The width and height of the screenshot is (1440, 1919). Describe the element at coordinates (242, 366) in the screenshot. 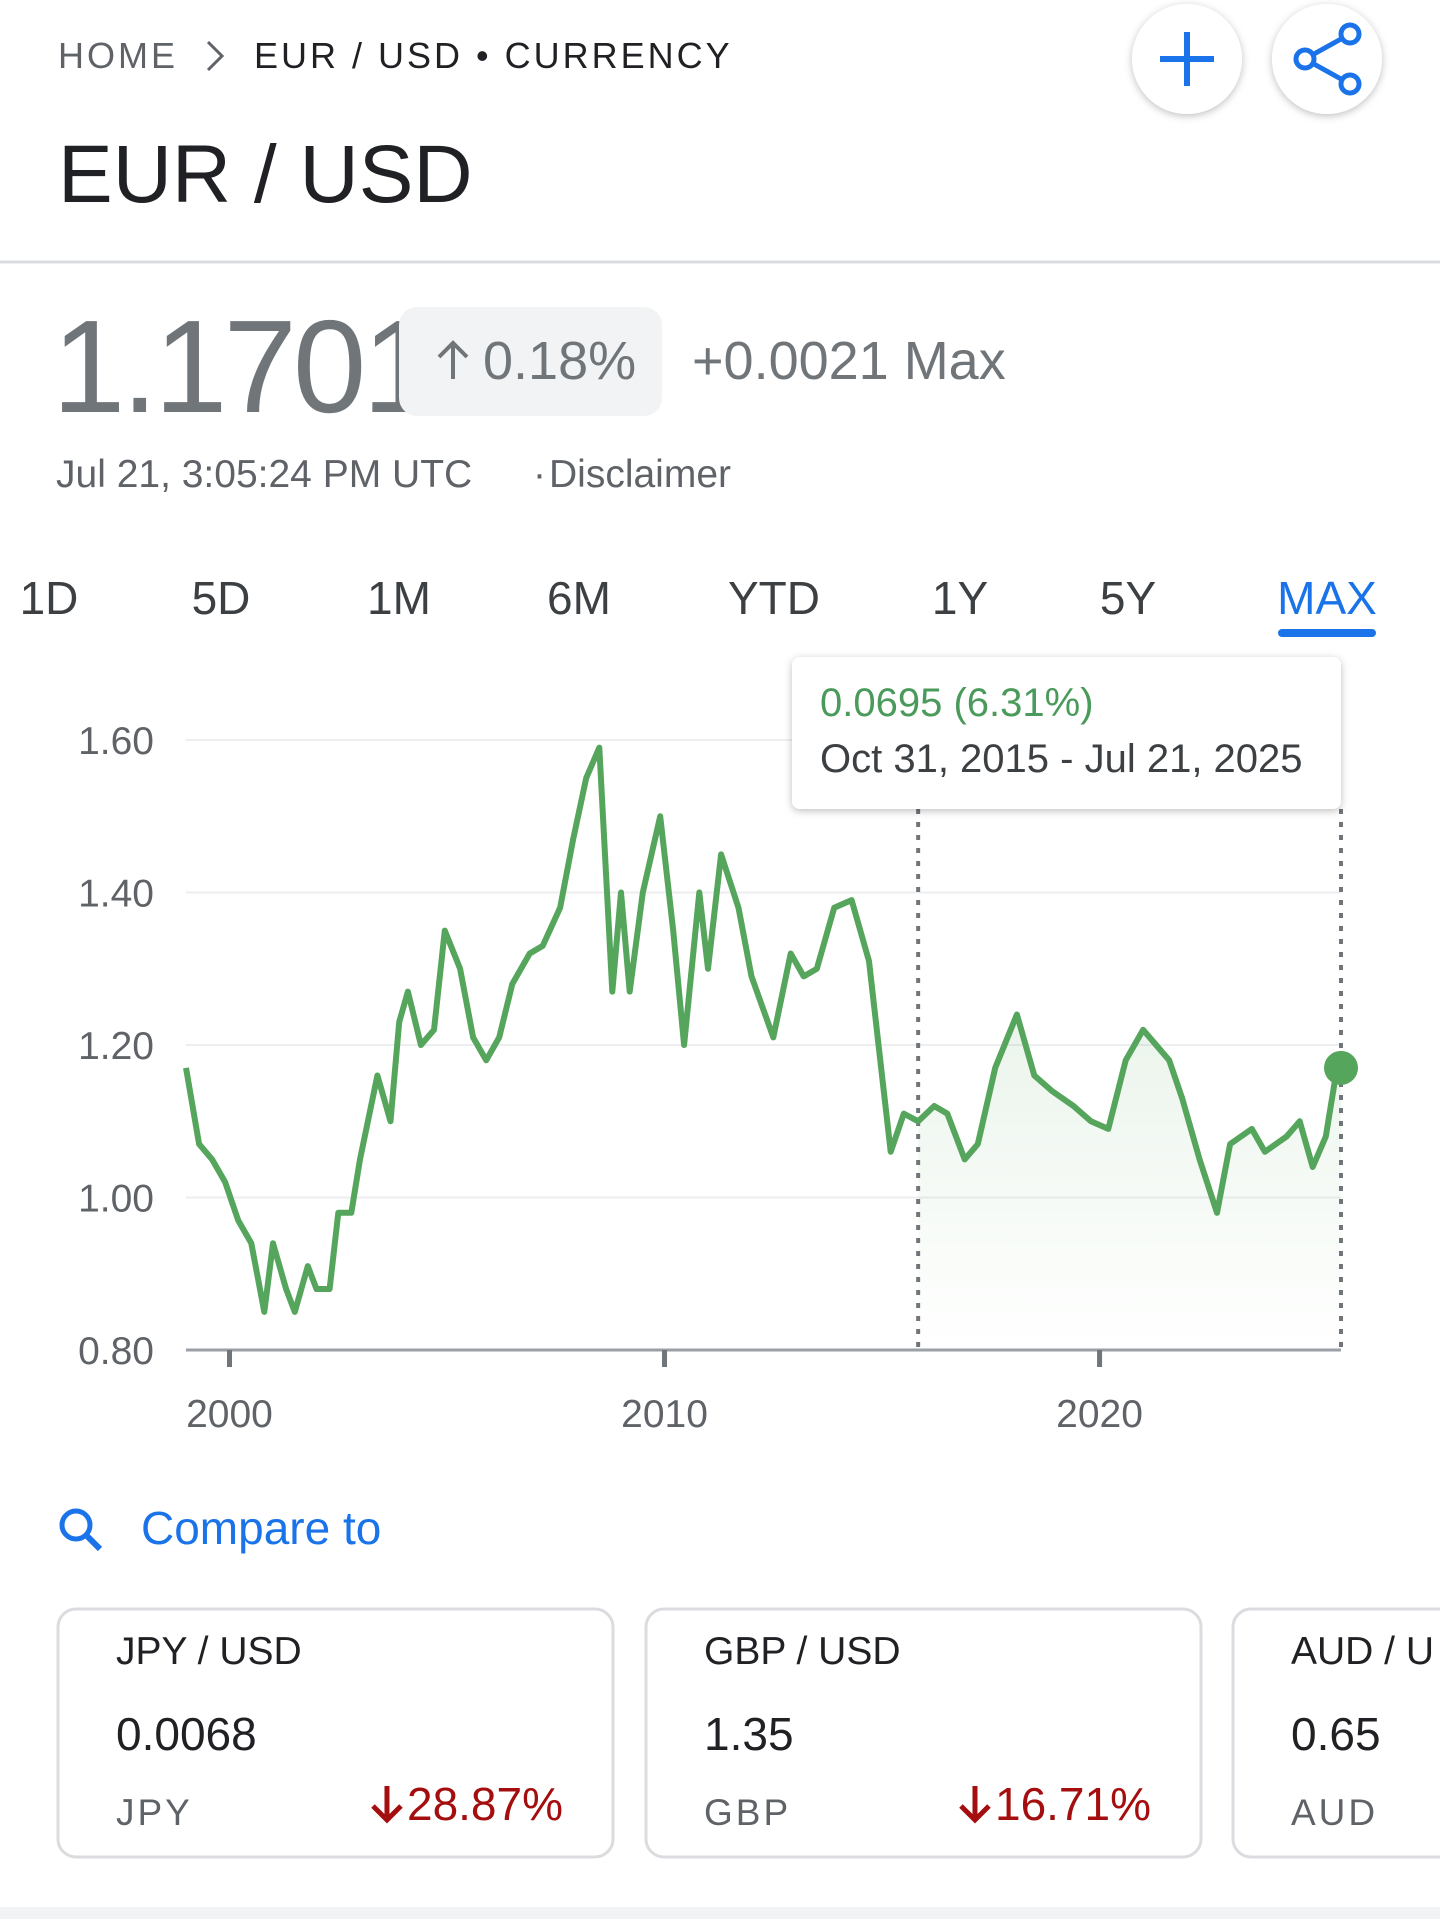

I see `price: 1.1701` at that location.